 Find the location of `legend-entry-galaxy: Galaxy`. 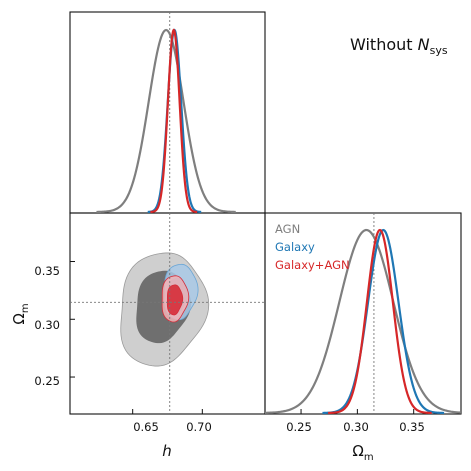

legend-entry-galaxy: Galaxy is located at coordinates (295, 247).